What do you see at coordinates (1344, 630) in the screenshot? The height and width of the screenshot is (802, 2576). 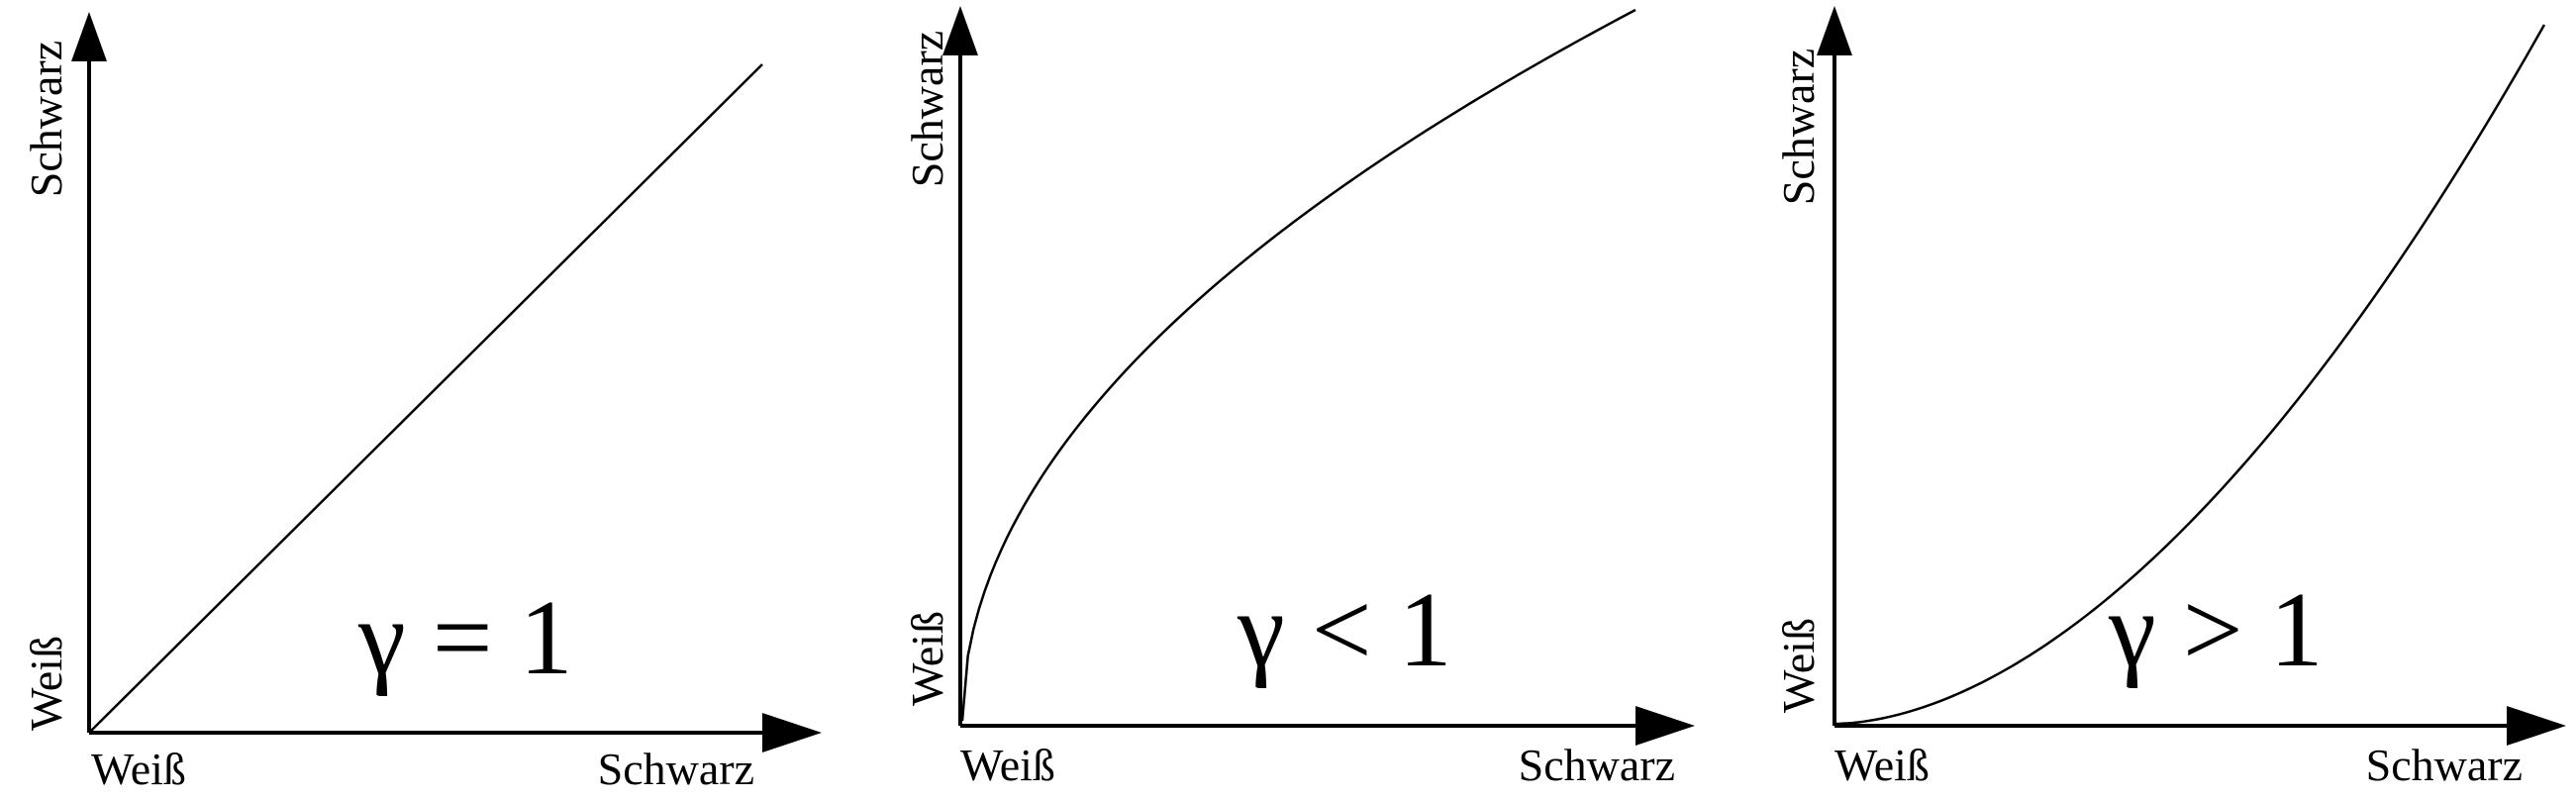 I see `gamma-label: γ < 1` at bounding box center [1344, 630].